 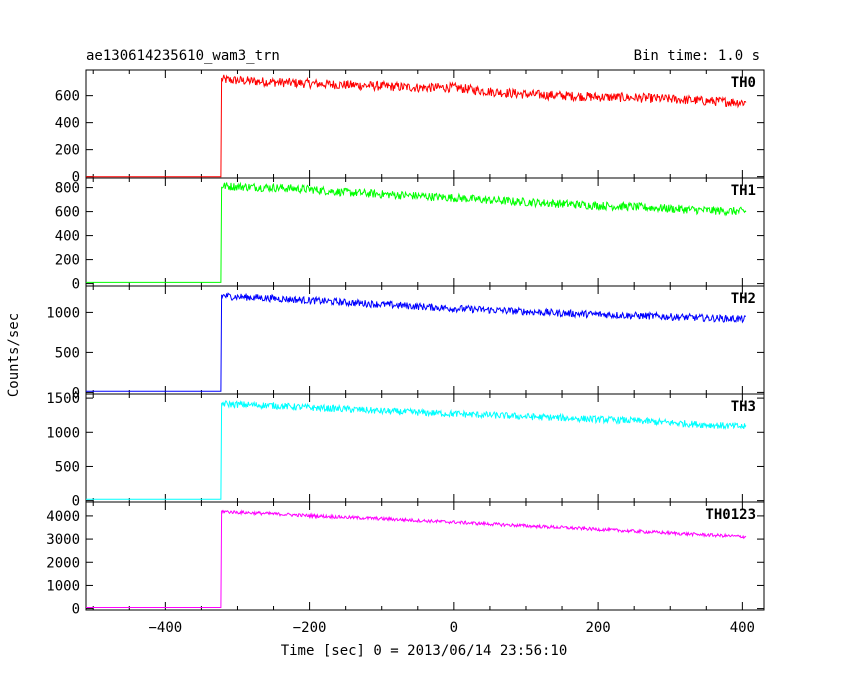 What do you see at coordinates (743, 83) in the screenshot?
I see `panel-label-th0: TH0` at bounding box center [743, 83].